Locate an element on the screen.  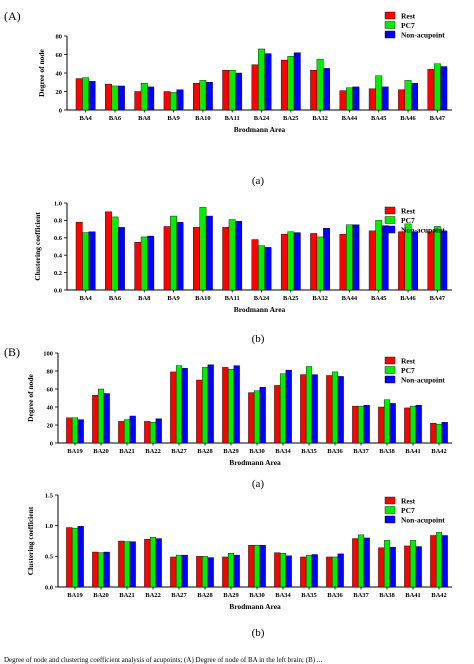
x-tick-label: BA24 is located at coordinates (262, 118).